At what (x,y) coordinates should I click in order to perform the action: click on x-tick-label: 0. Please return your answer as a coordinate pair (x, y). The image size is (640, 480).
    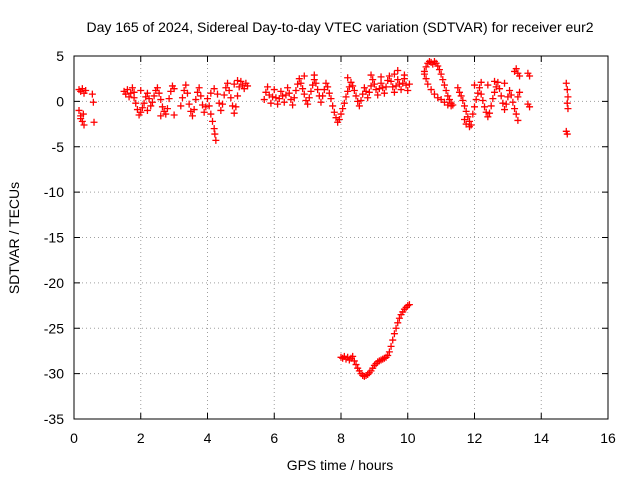
    Looking at the image, I should click on (74, 438).